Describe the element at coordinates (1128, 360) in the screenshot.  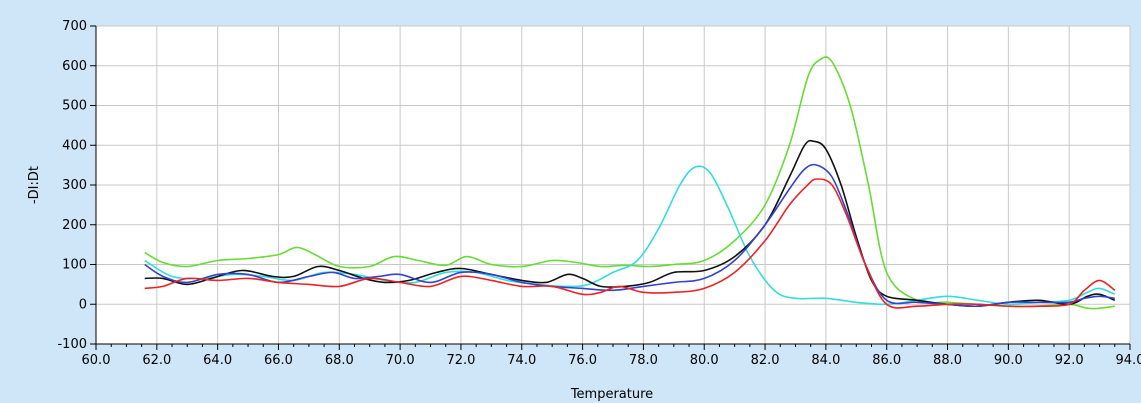
I see `x-tick-label: 94.0` at that location.